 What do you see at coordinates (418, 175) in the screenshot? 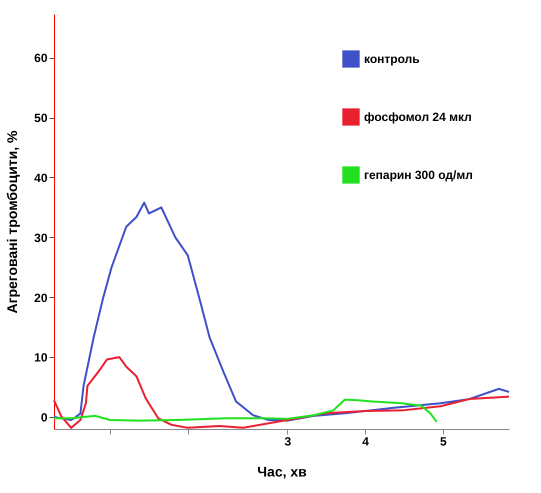
I see `legend-label: гепарин 300 од/мл` at bounding box center [418, 175].